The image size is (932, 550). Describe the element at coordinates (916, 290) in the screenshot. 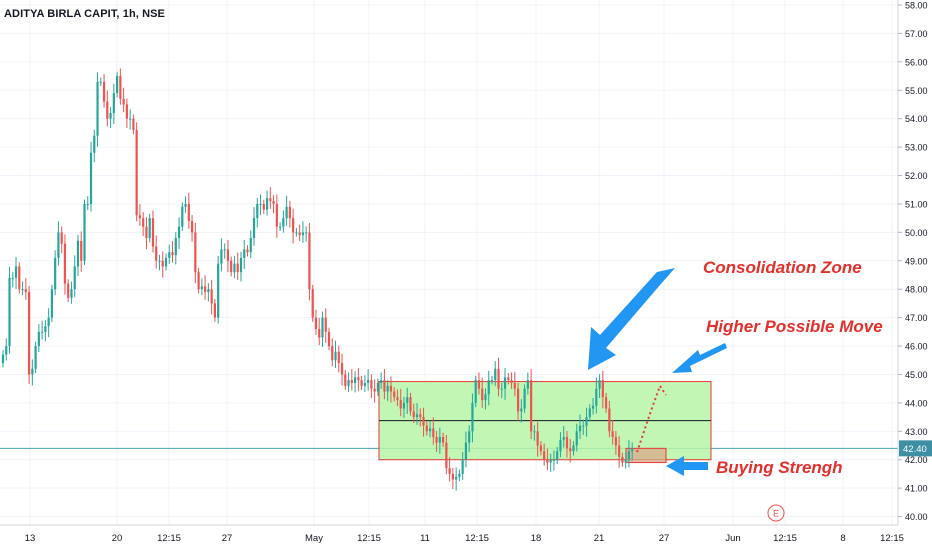

I see `price-tick-label: 48.00` at that location.